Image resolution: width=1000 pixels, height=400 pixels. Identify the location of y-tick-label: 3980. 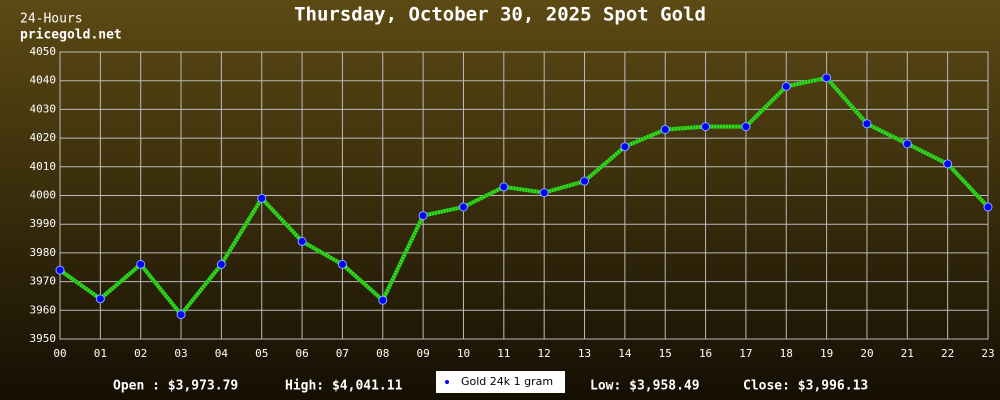
(43, 252).